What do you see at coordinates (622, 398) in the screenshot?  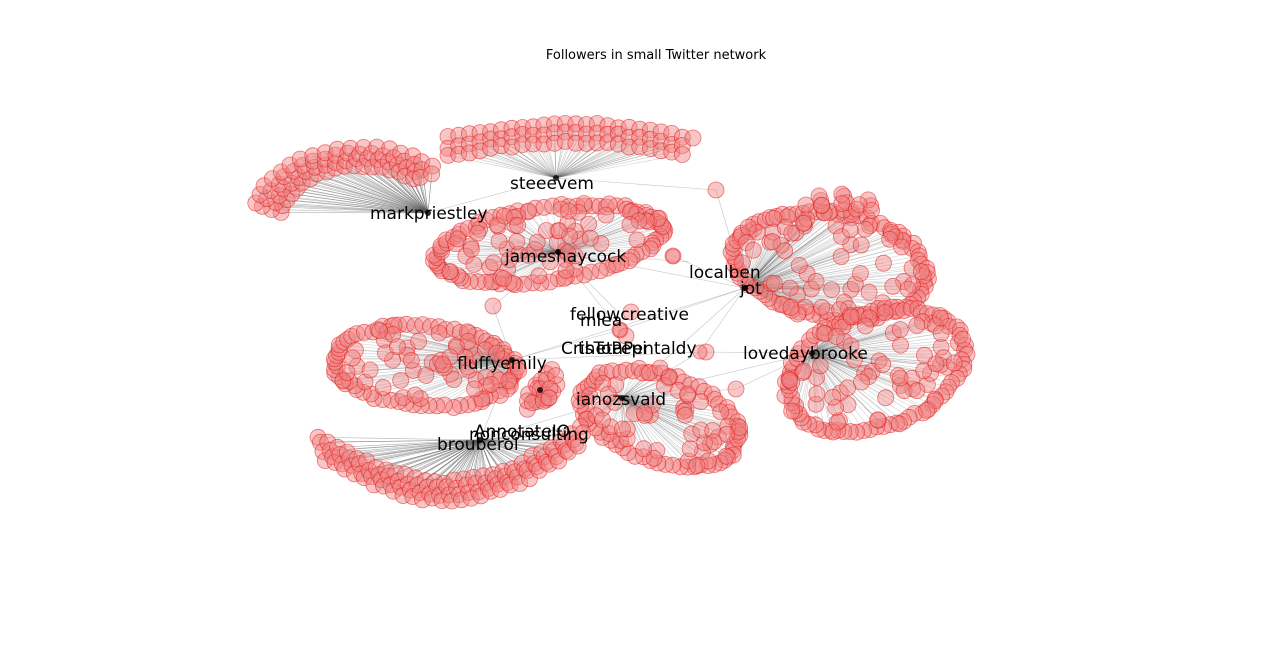 I see `hub-node-ianozsvald` at bounding box center [622, 398].